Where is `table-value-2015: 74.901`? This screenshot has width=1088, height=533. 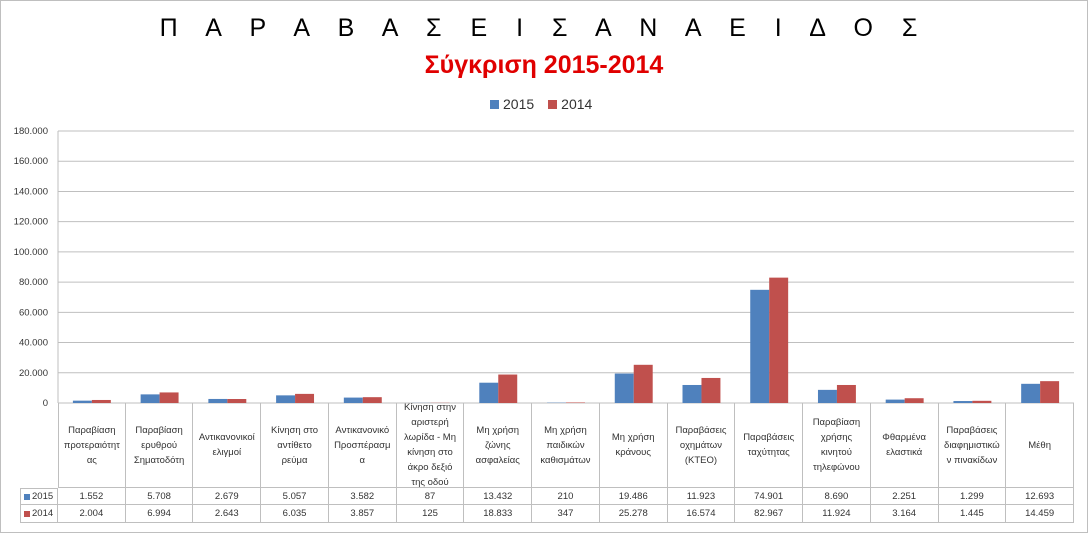 table-value-2015: 74.901 is located at coordinates (769, 496).